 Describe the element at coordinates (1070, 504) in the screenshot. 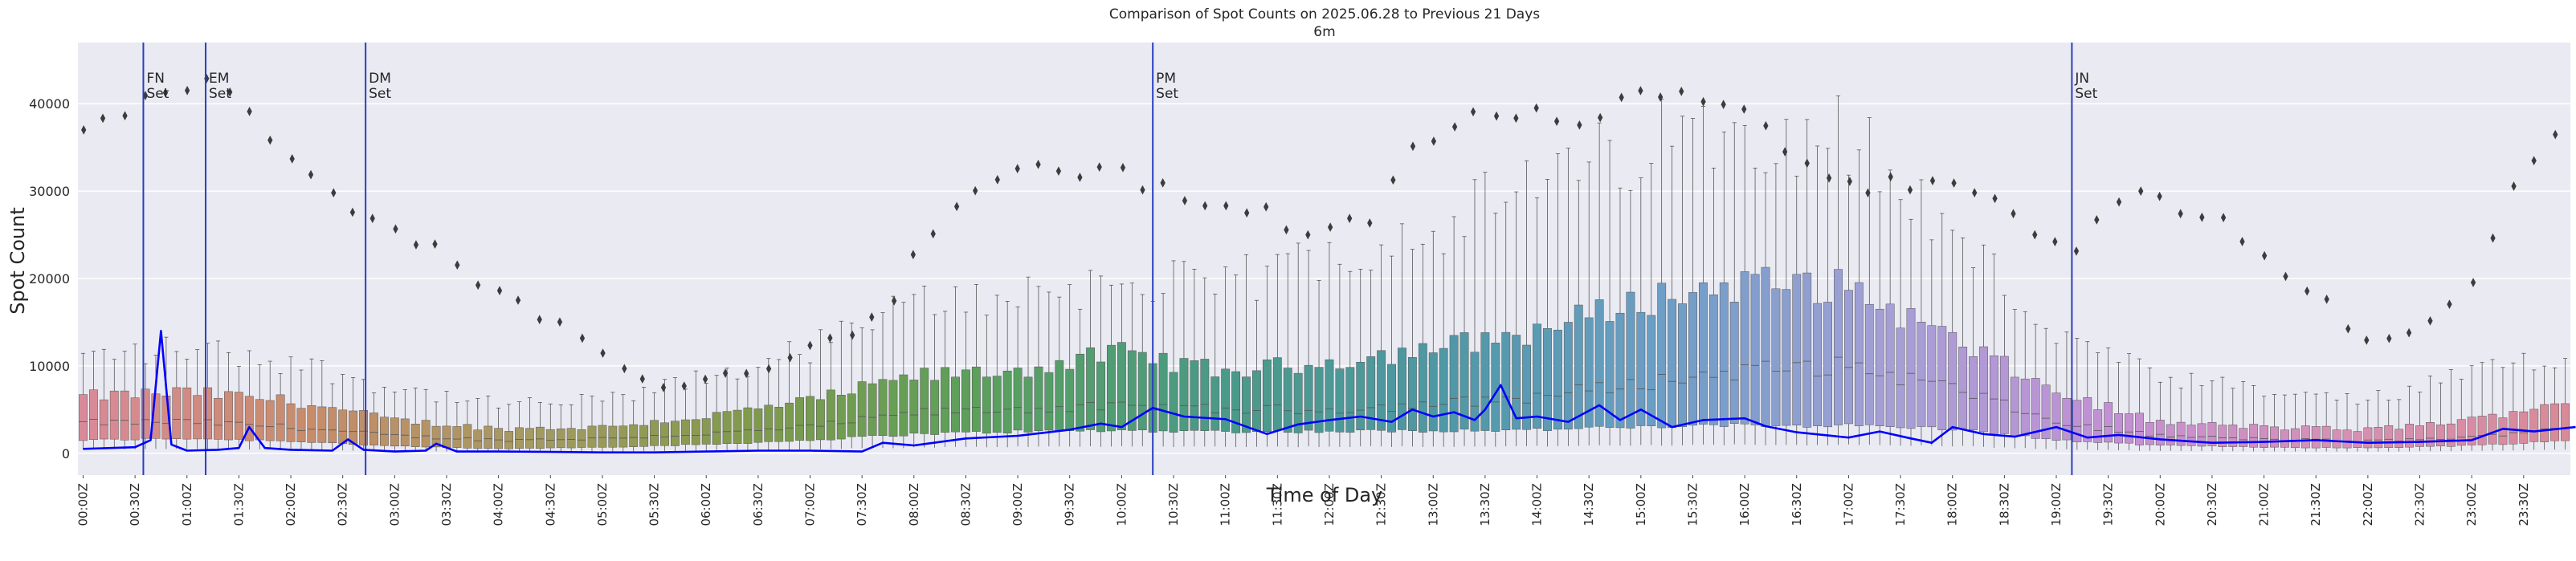

I see `x-tick-label: 09:30Z` at that location.